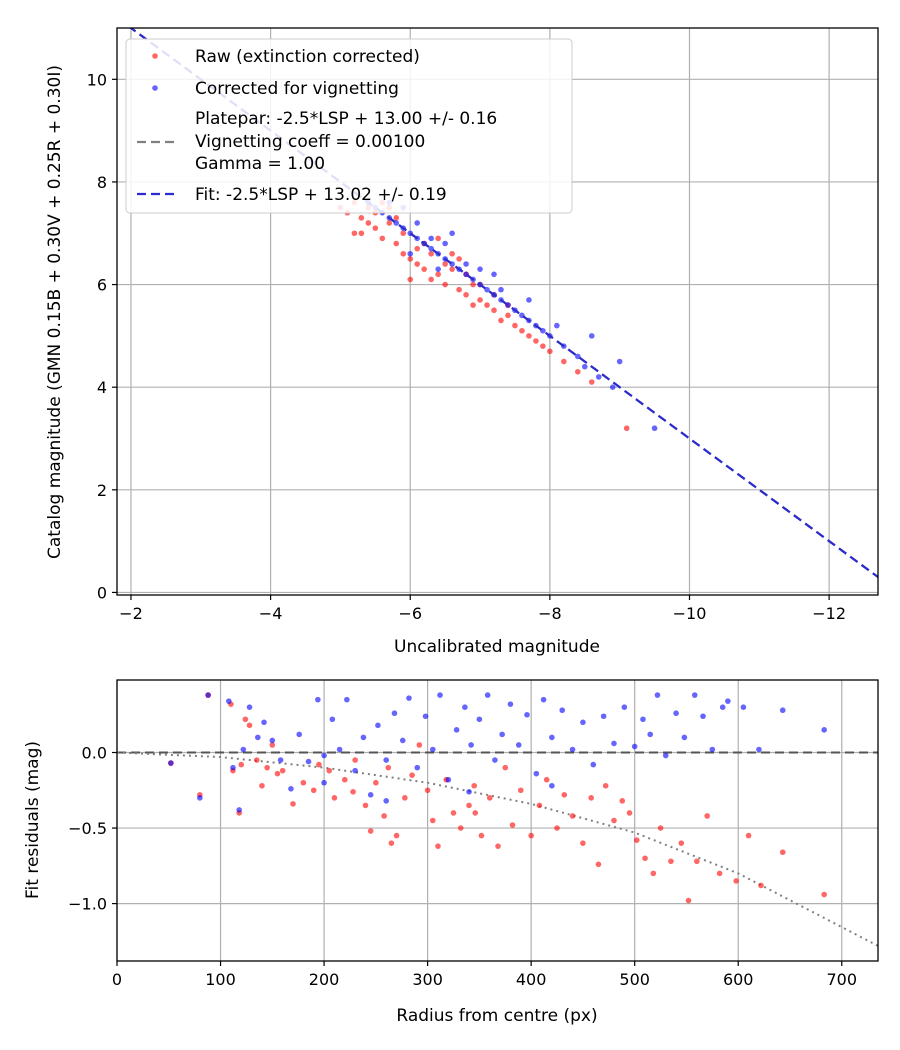 The image size is (900, 1050). Describe the element at coordinates (102, 490) in the screenshot. I see `top-y-tick-label: 2` at that location.